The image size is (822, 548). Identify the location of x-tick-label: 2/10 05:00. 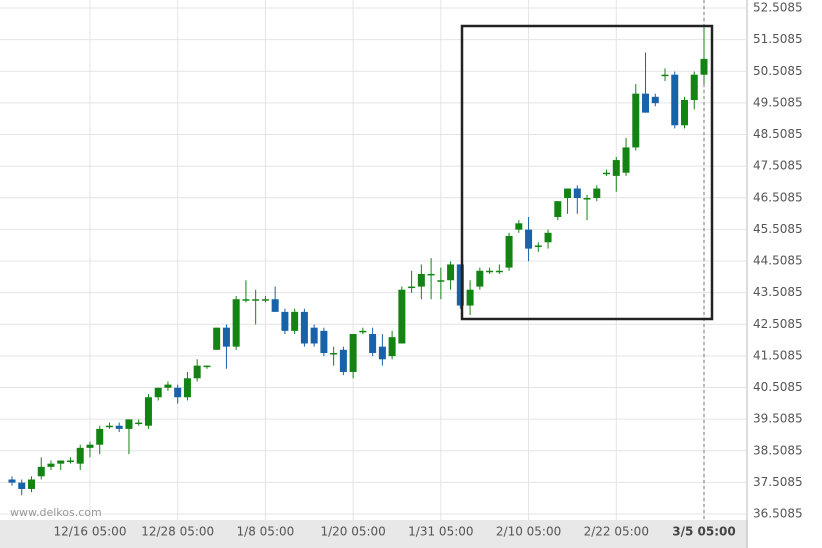
(528, 532).